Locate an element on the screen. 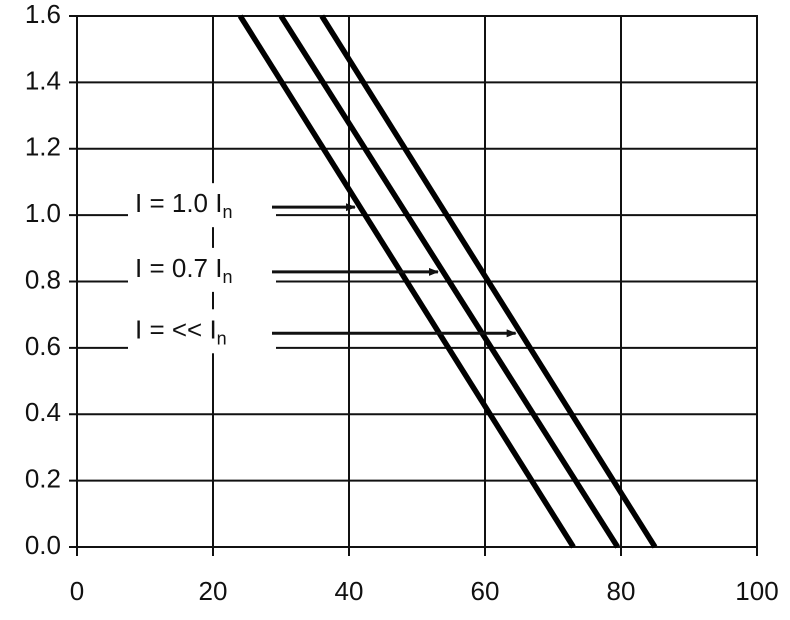 The height and width of the screenshot is (620, 790). annotation-text: I = << I is located at coordinates (176, 329).